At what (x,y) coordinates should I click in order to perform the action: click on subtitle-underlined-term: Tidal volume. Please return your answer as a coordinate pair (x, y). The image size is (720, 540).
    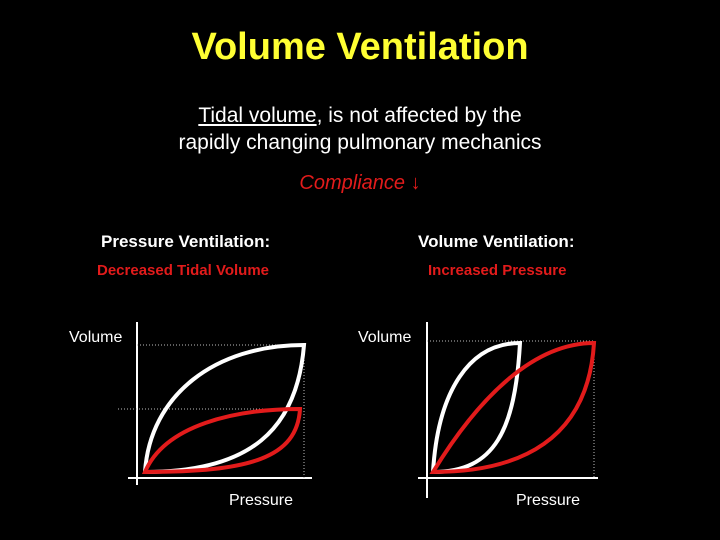
    Looking at the image, I should click on (257, 115).